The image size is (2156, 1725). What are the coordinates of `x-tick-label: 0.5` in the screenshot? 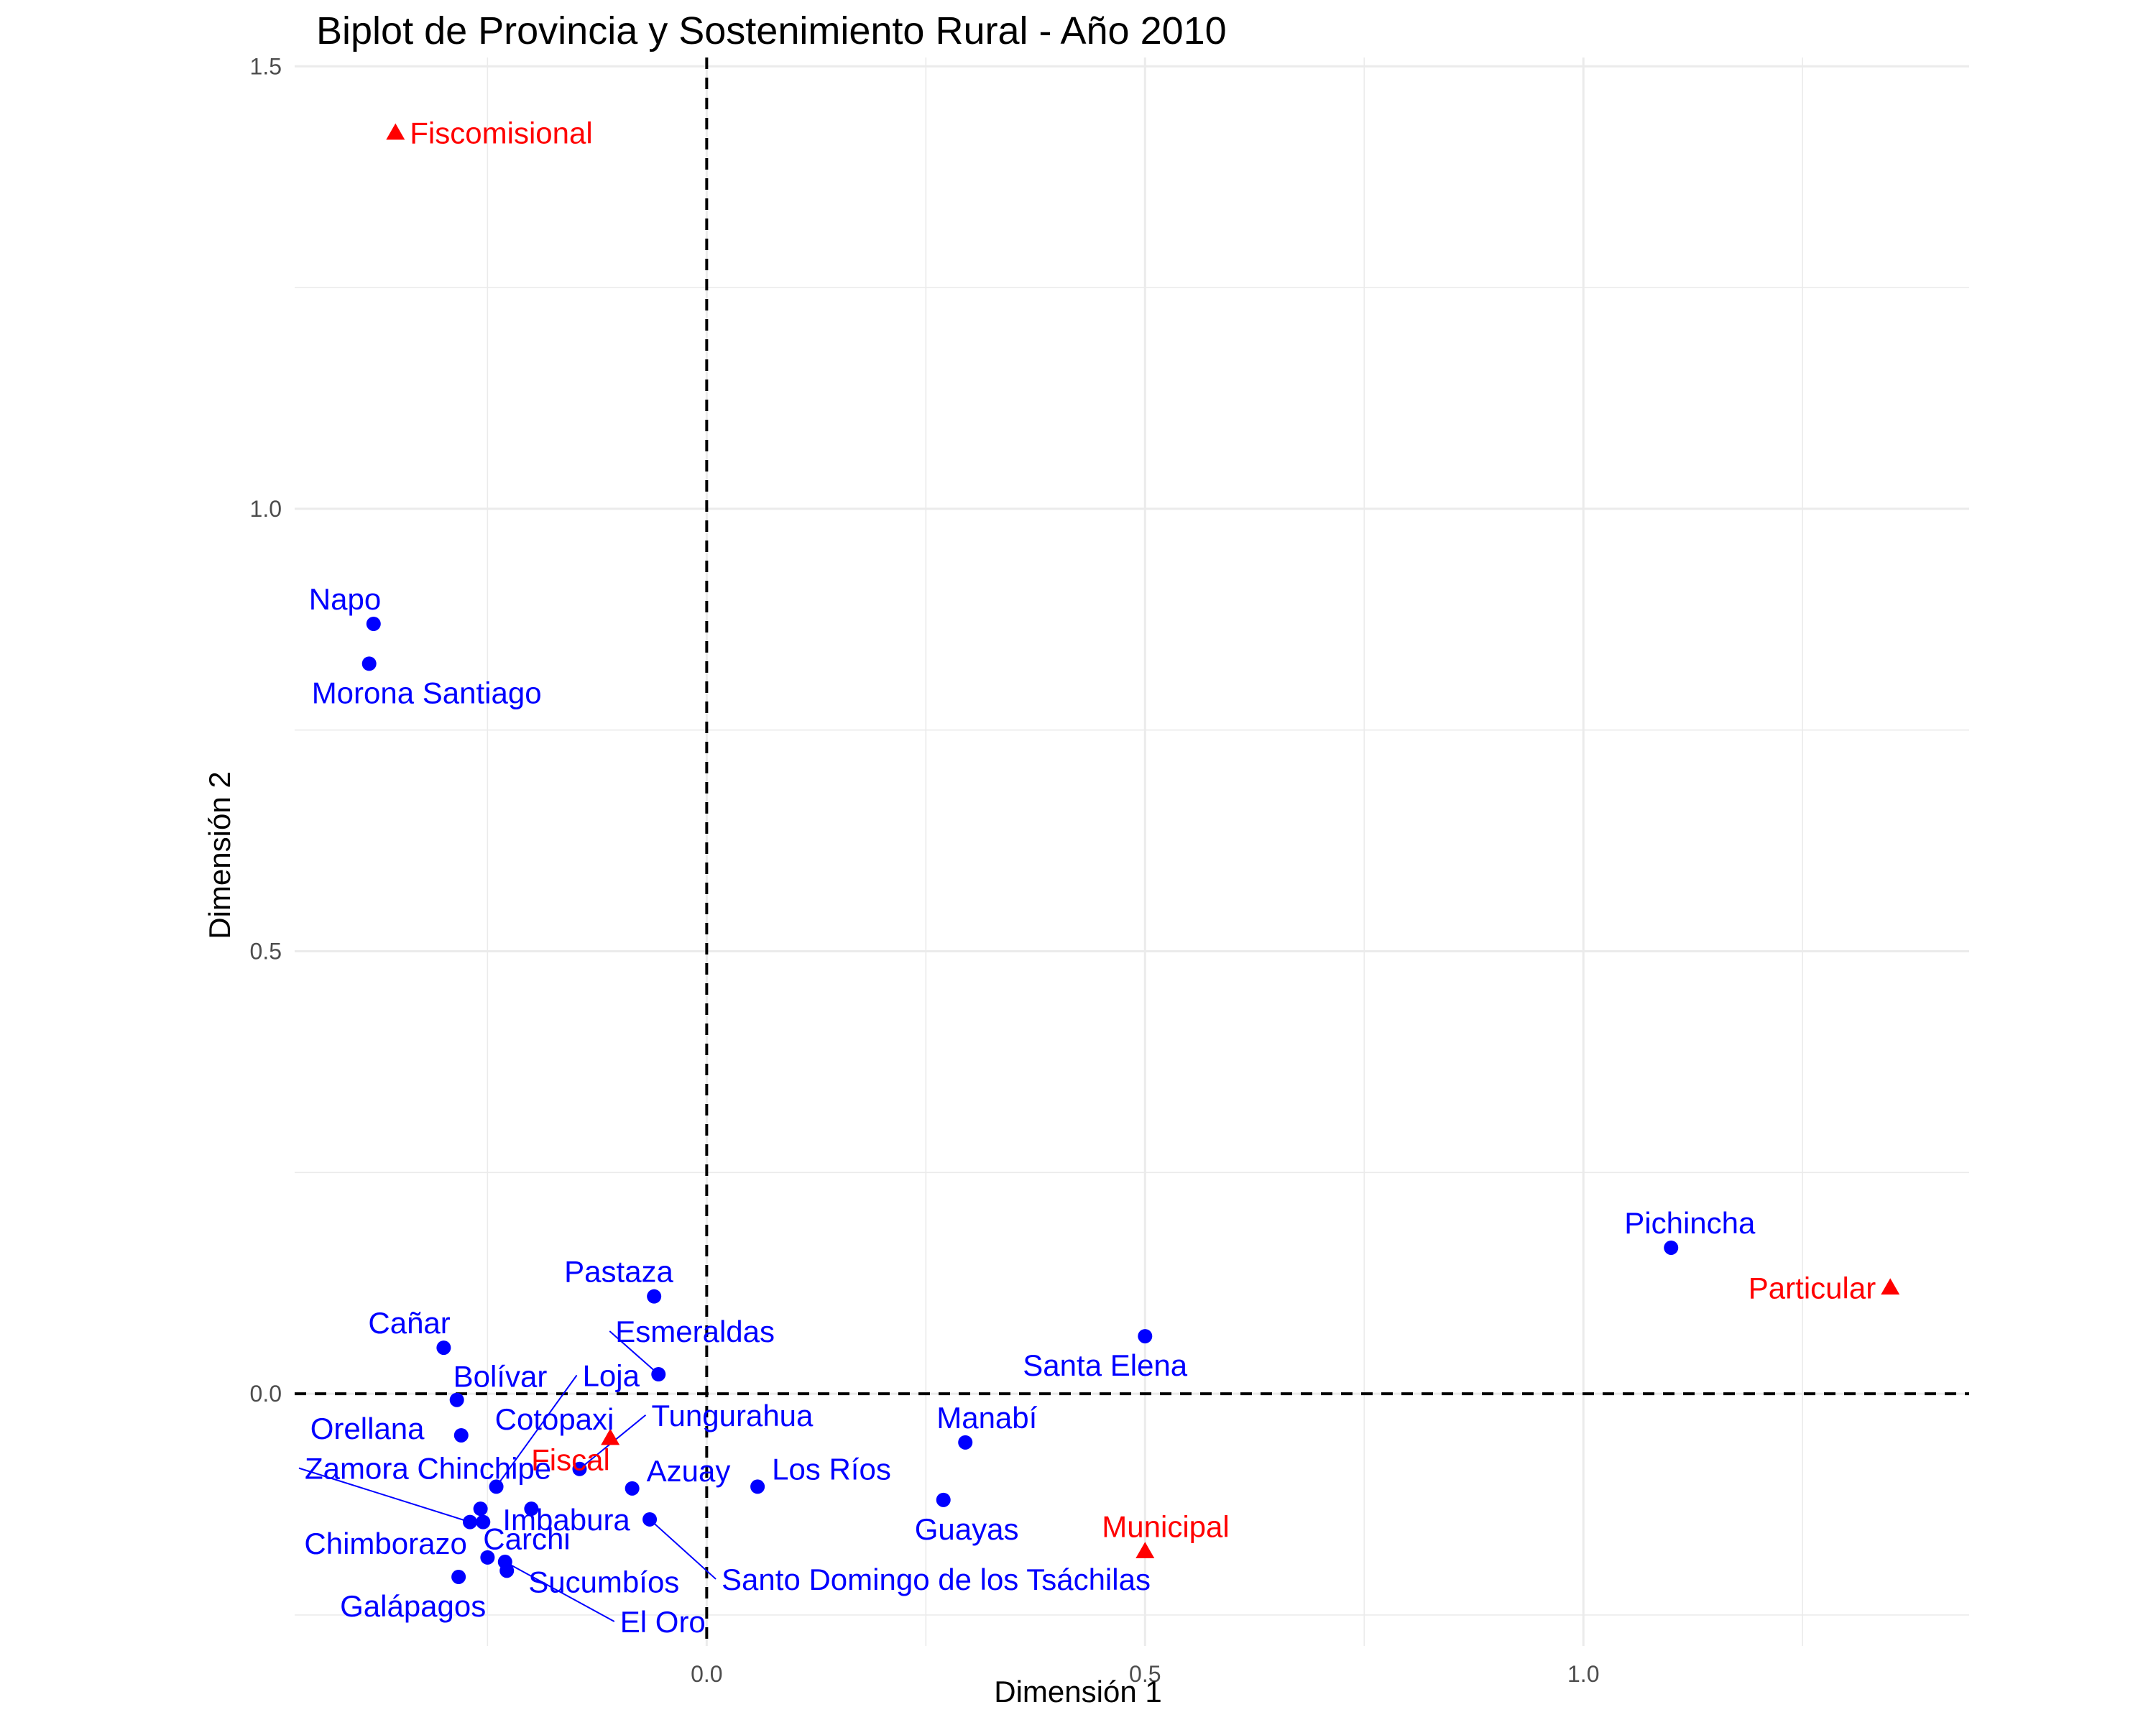 It's located at (1145, 1674).